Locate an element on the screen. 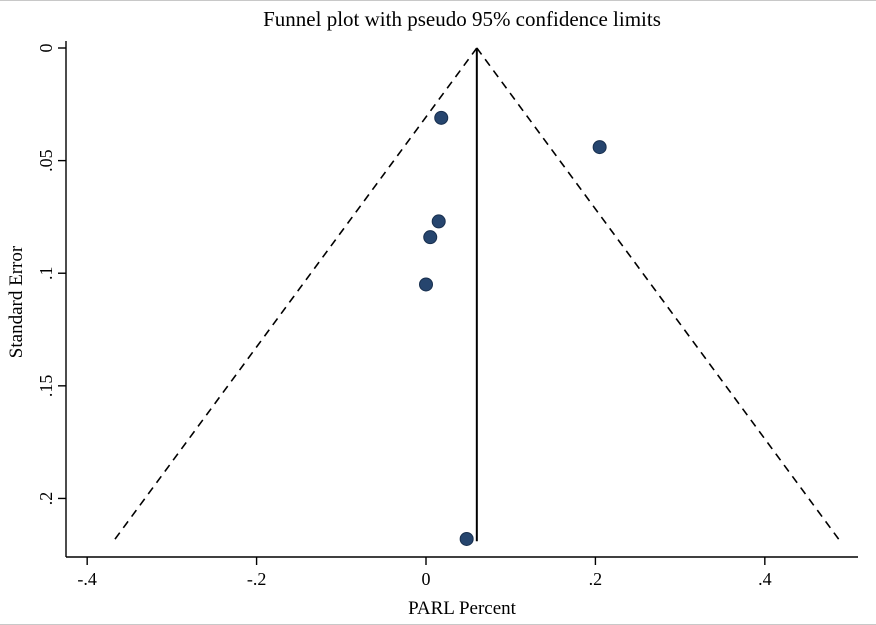 The image size is (876, 625). y-tick-label: .05 is located at coordinates (46, 160).